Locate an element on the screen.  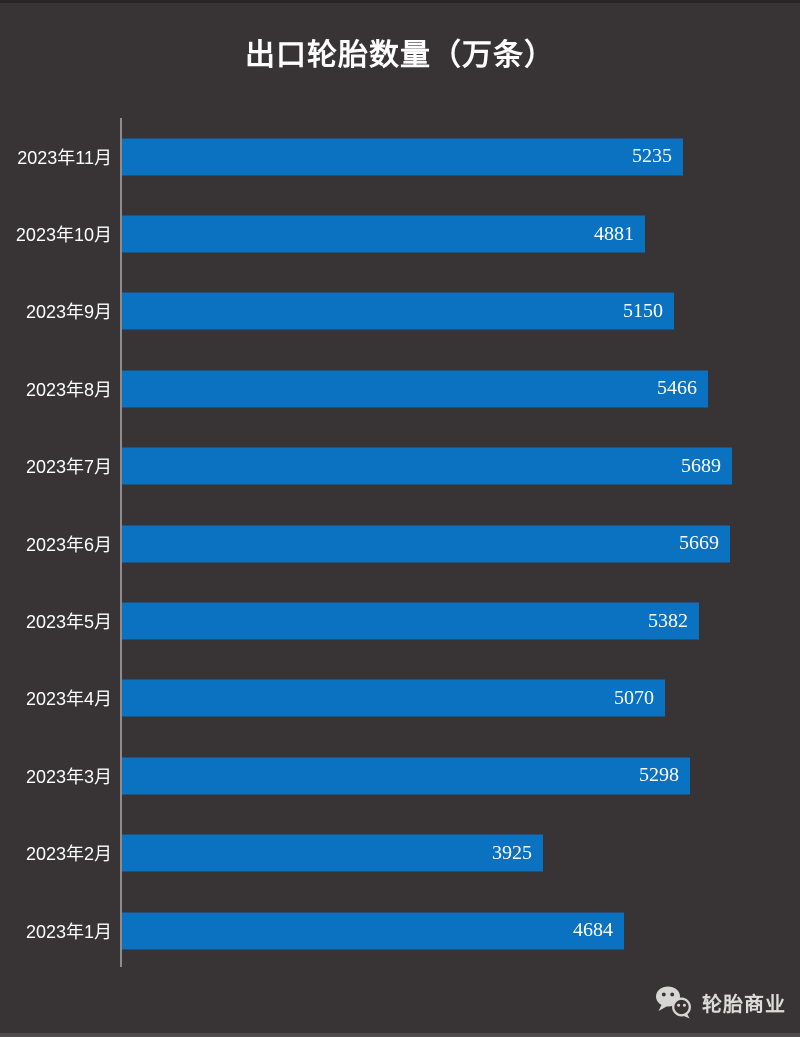
category-label: 2023年7月 is located at coordinates (68, 467).